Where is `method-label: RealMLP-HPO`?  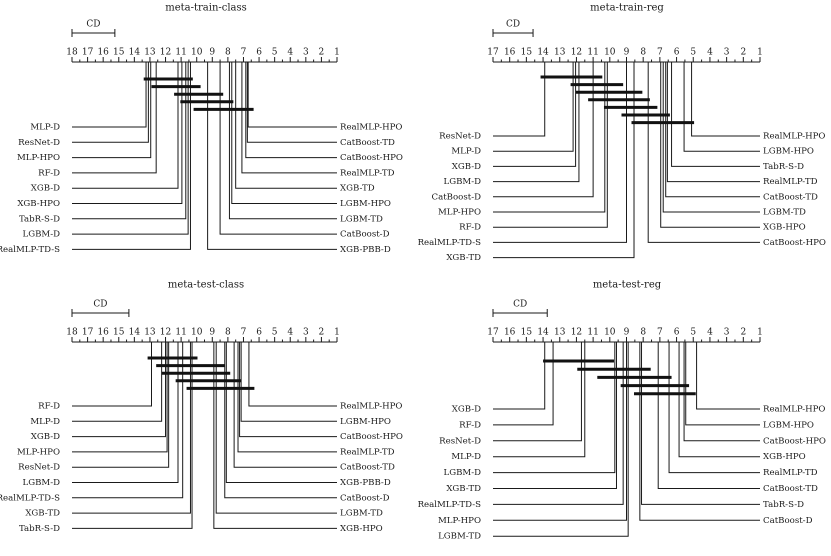 method-label: RealMLP-HPO is located at coordinates (371, 128).